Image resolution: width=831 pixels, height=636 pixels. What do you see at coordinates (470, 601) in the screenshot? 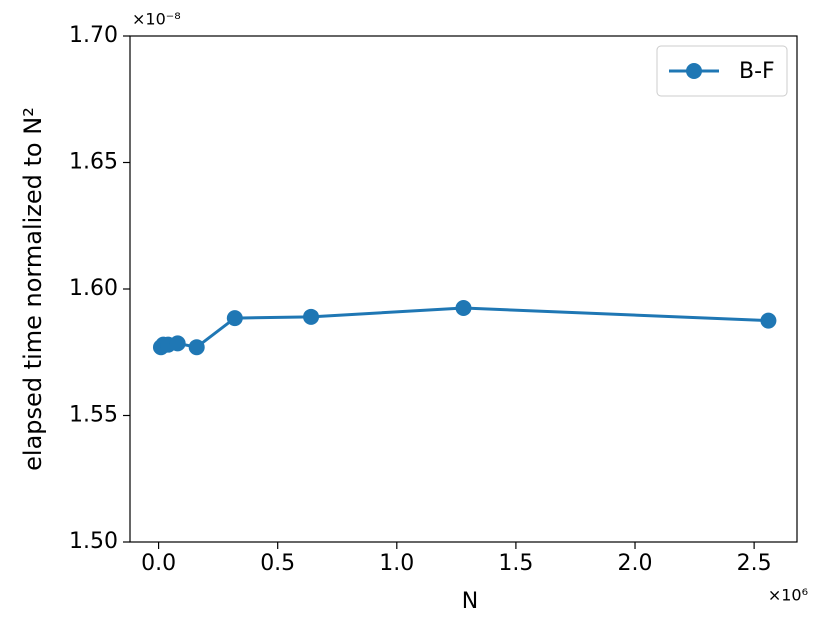
I see `x-axis-label: N` at bounding box center [470, 601].